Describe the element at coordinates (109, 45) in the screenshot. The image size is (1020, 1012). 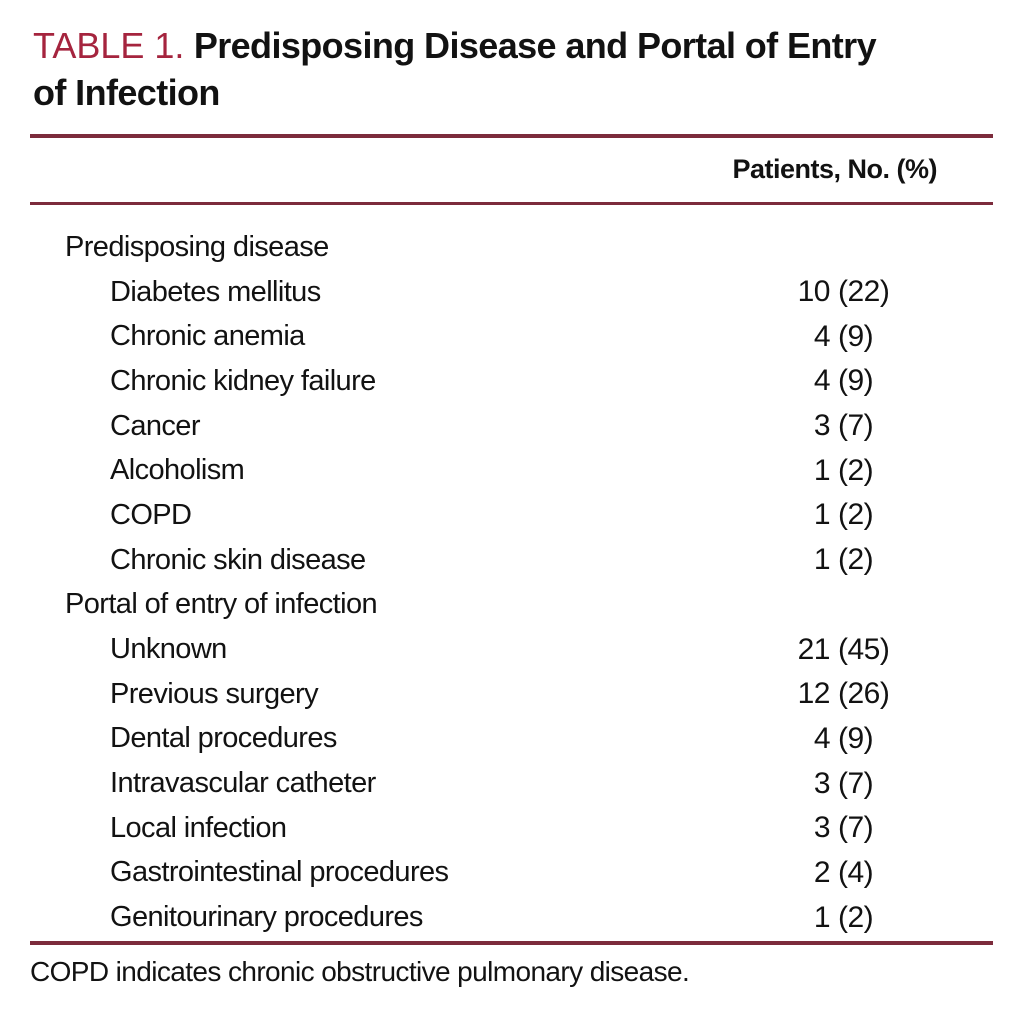
I see `table-number-label: TABLE 1.` at that location.